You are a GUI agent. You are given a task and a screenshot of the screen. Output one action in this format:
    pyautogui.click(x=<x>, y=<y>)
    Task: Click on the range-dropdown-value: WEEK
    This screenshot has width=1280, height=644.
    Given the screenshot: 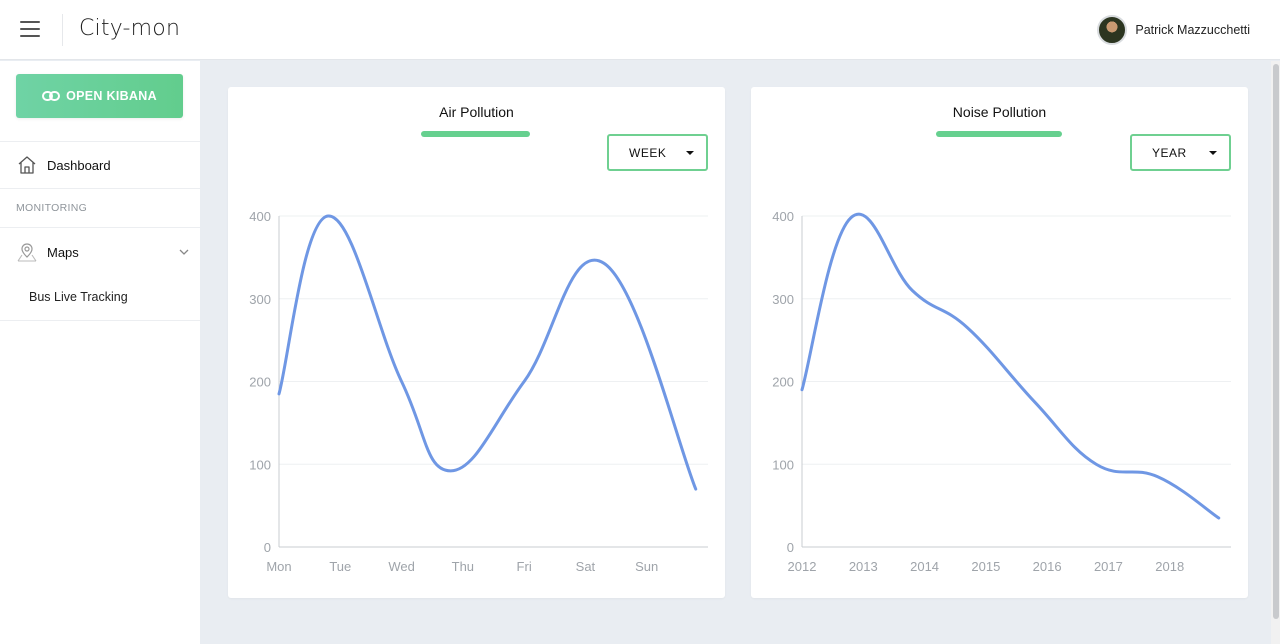 What is the action you would take?
    pyautogui.click(x=648, y=152)
    